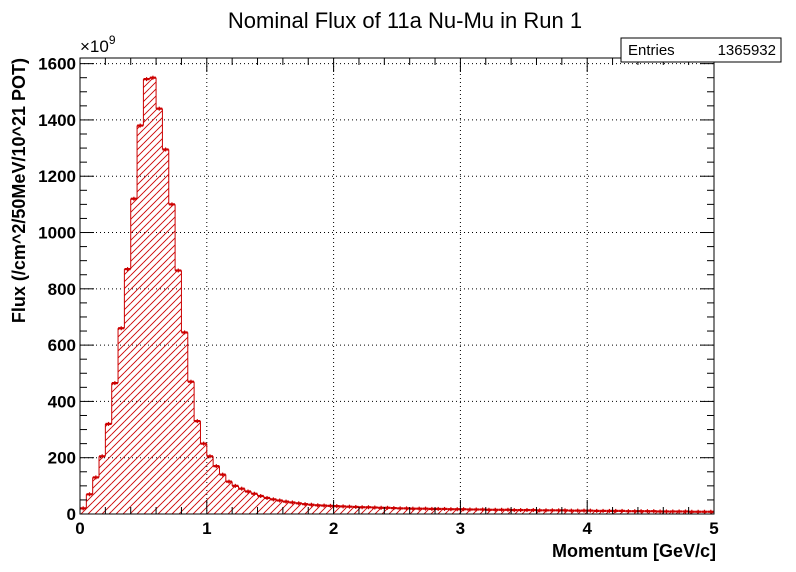  Describe the element at coordinates (747, 50) in the screenshot. I see `stats-value: 1365932` at that location.